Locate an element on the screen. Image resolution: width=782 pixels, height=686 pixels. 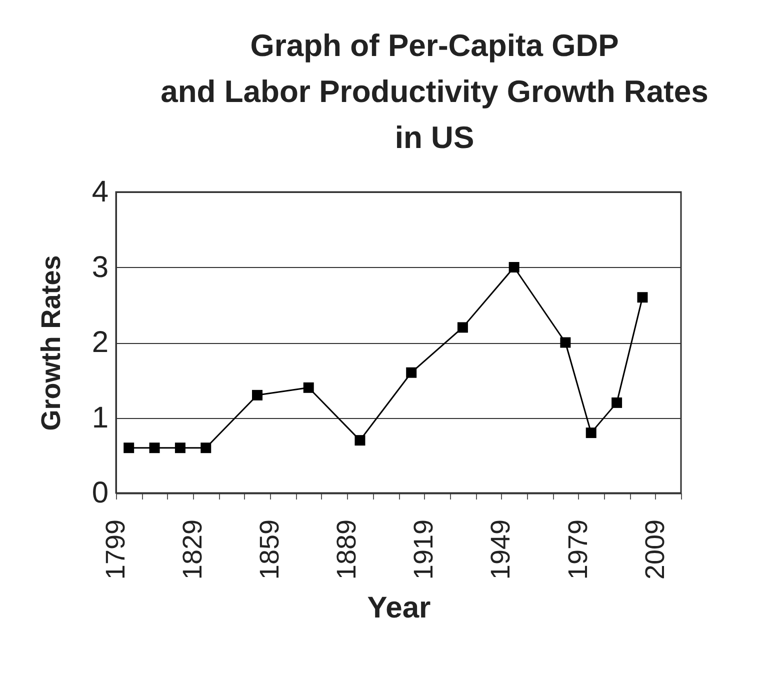
x-tick-label: 1979 is located at coordinates (577, 550).